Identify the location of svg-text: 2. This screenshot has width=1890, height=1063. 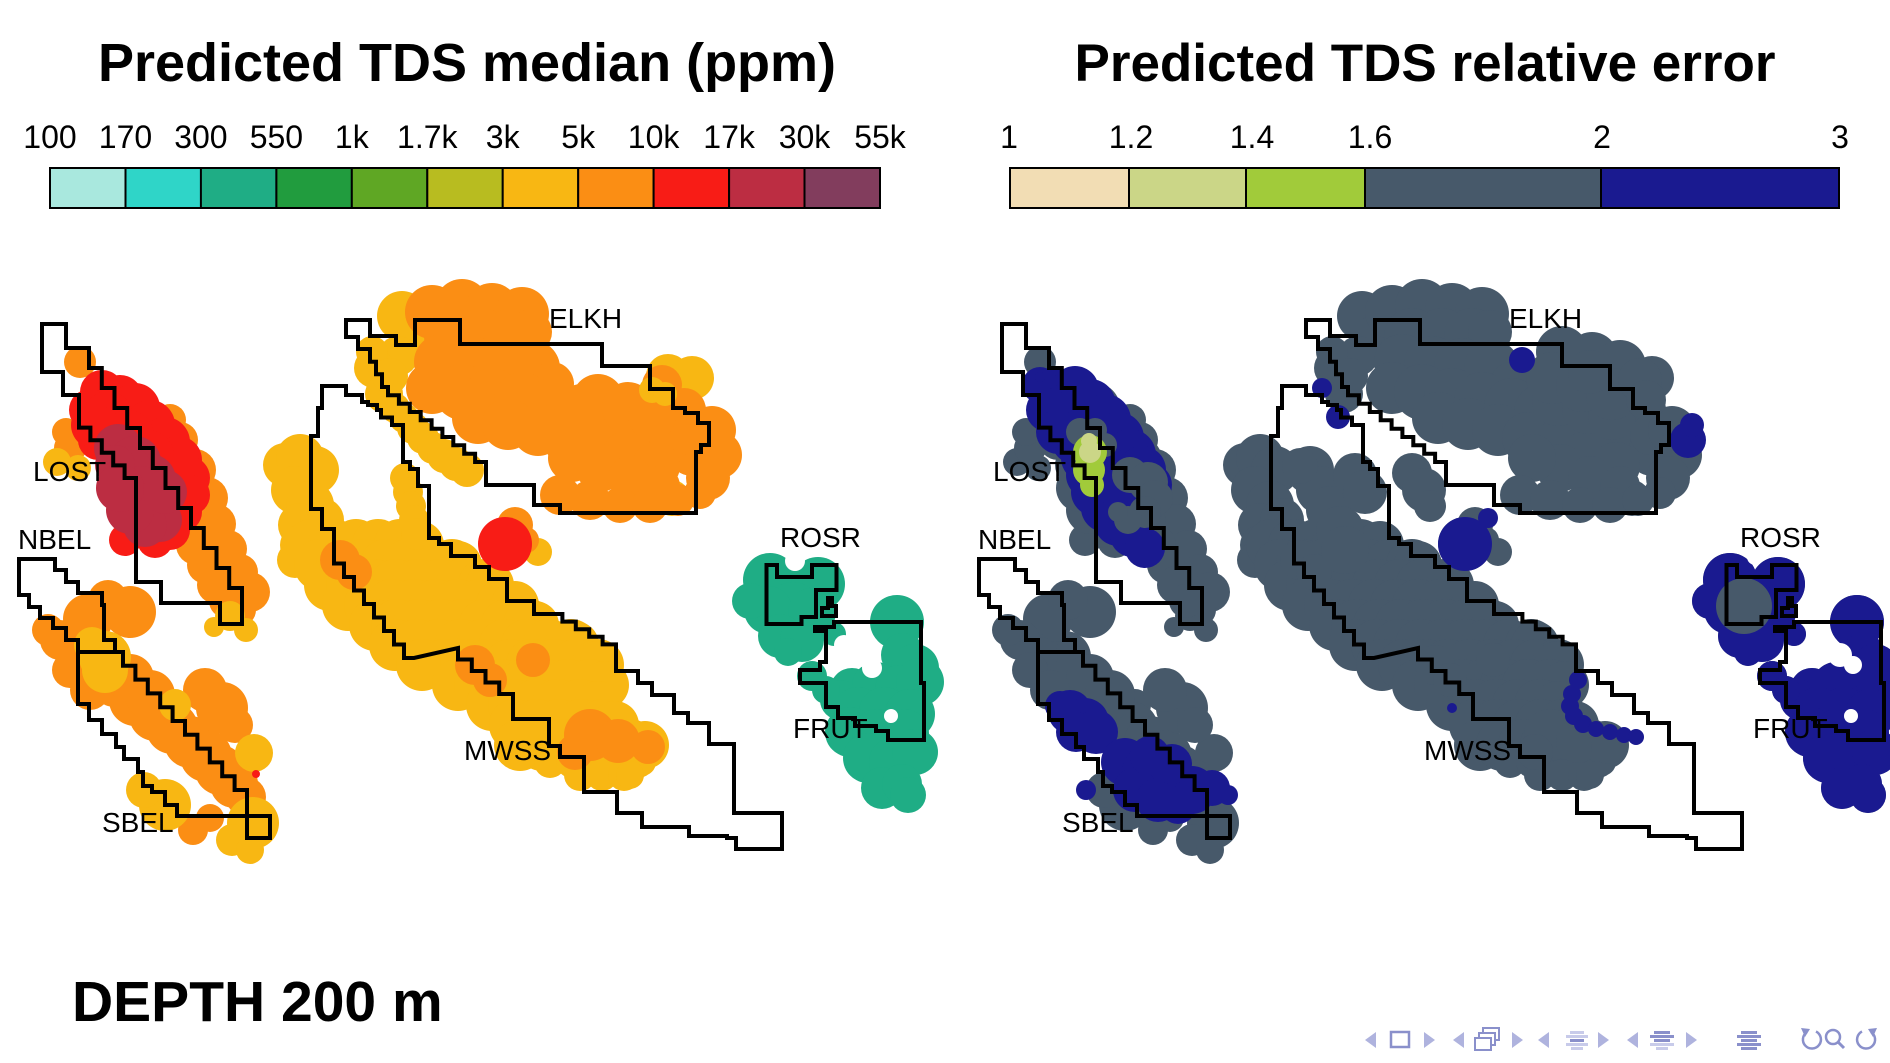
(1602, 137).